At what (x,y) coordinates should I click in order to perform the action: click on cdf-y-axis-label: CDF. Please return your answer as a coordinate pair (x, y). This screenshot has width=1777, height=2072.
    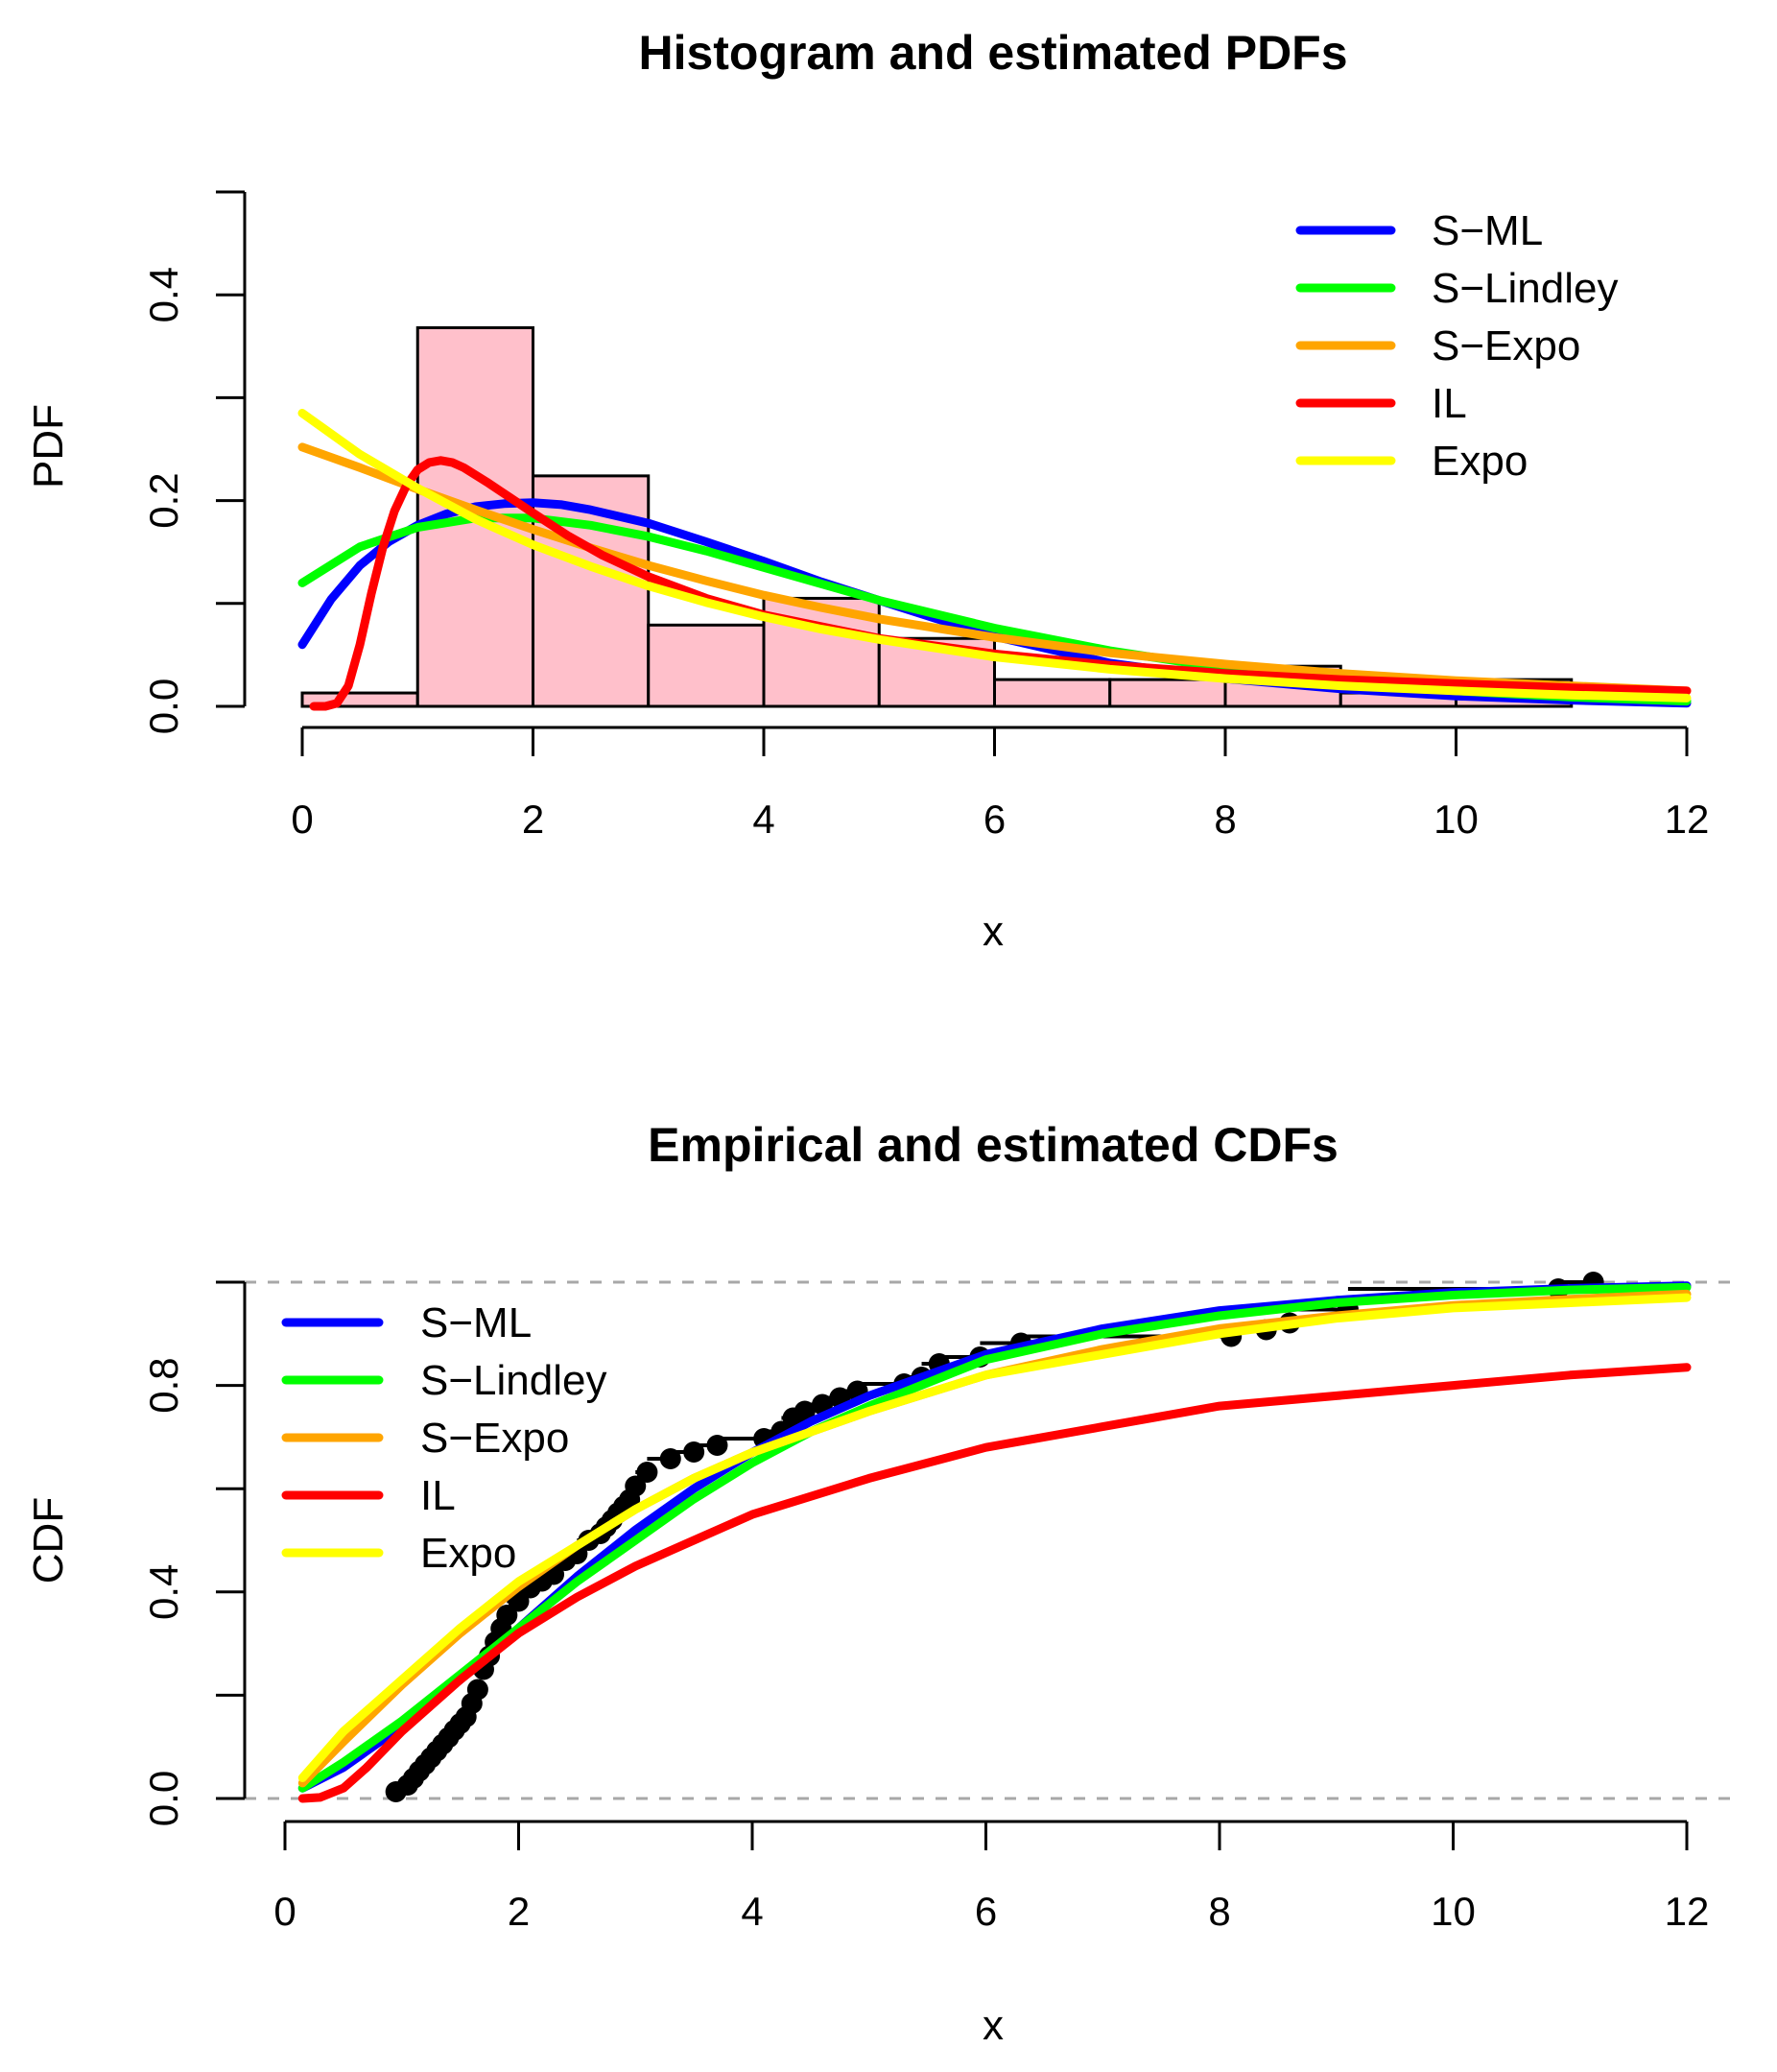
    Looking at the image, I should click on (48, 1540).